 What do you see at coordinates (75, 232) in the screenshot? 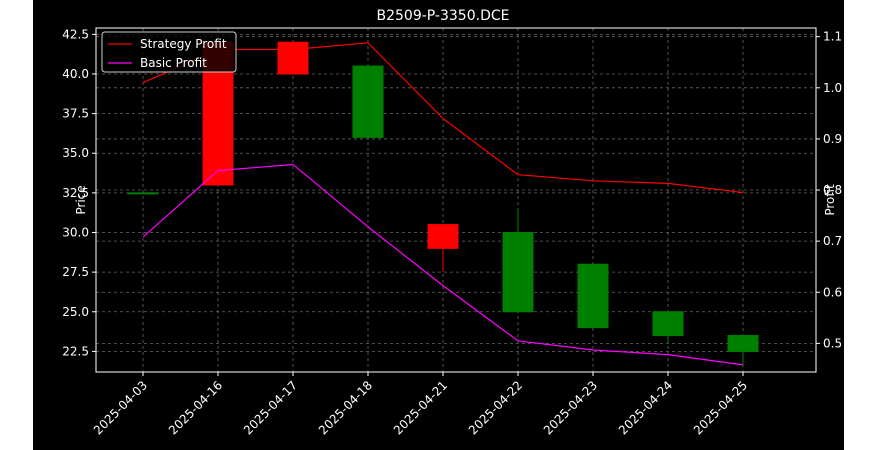
I see `y-tick-label: 30.0` at bounding box center [75, 232].